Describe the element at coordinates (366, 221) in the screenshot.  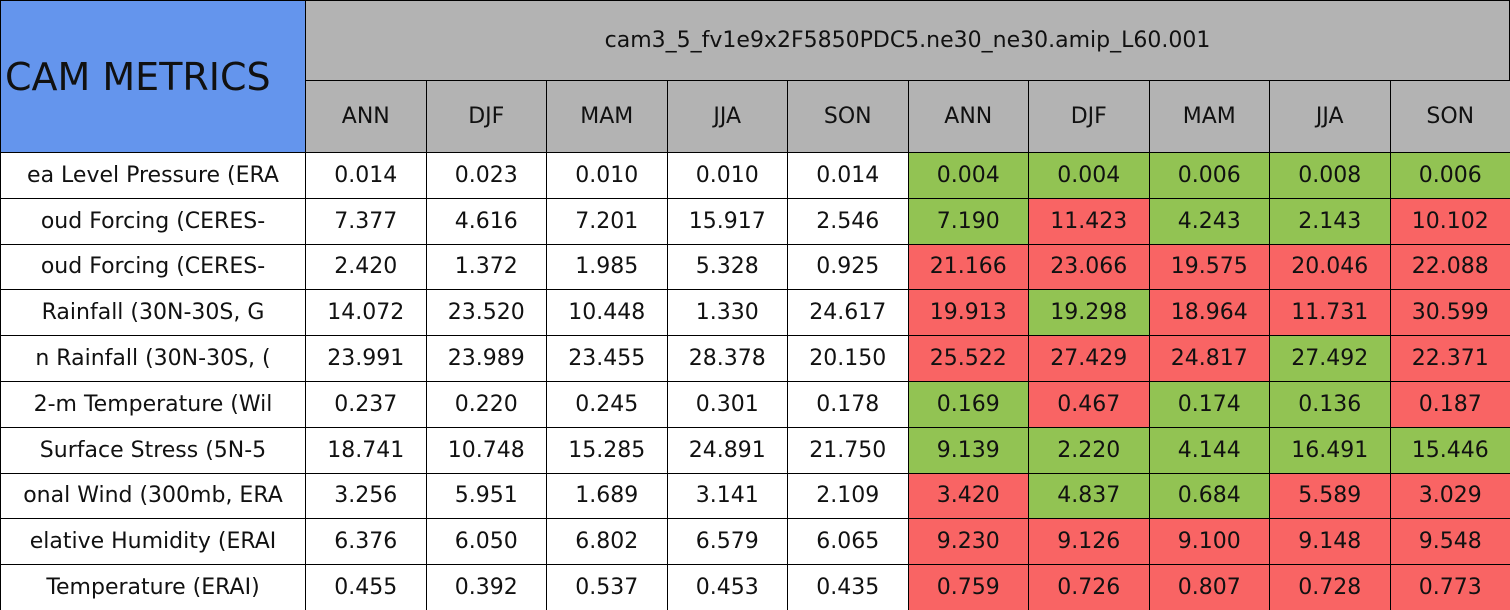
I see `value-cell: 7.377` at that location.